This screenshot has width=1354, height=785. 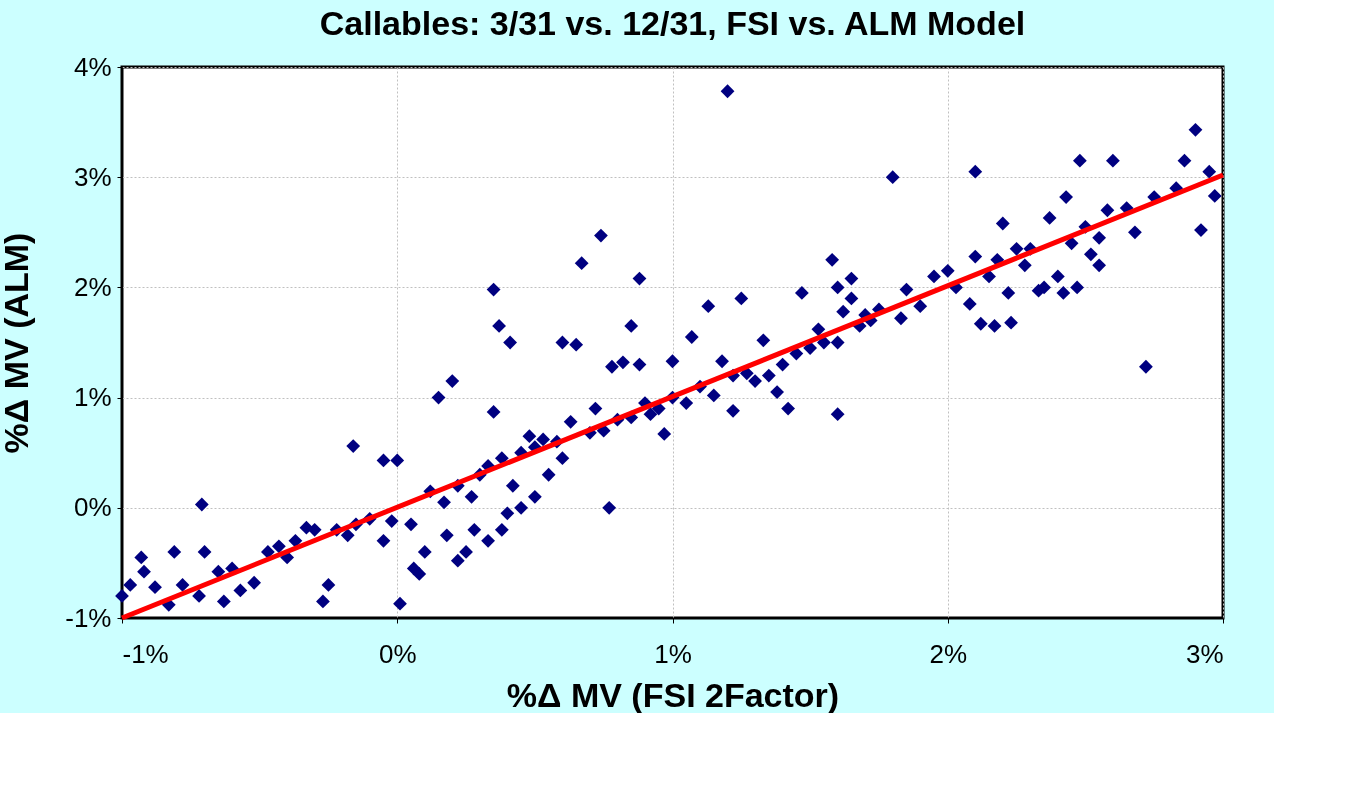 I want to click on x-tick-label: 3%, so click(x=1204, y=653).